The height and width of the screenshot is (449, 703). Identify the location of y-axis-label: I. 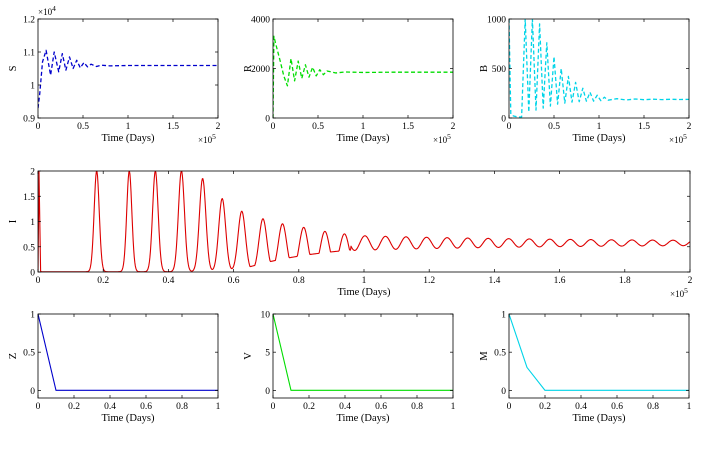
(13, 221).